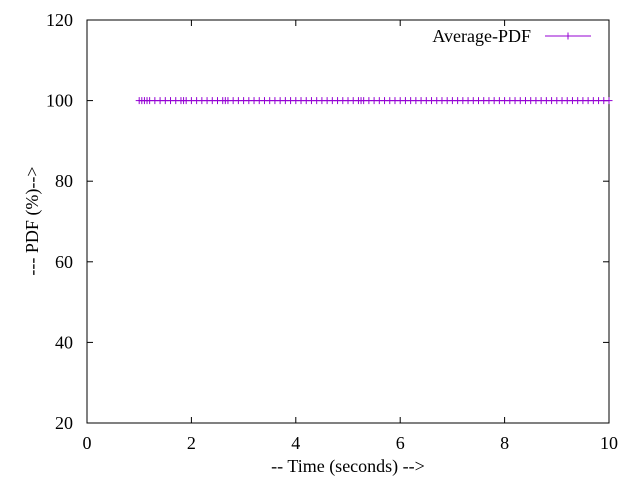 This screenshot has width=640, height=480. I want to click on series-layer, so click(374, 101).